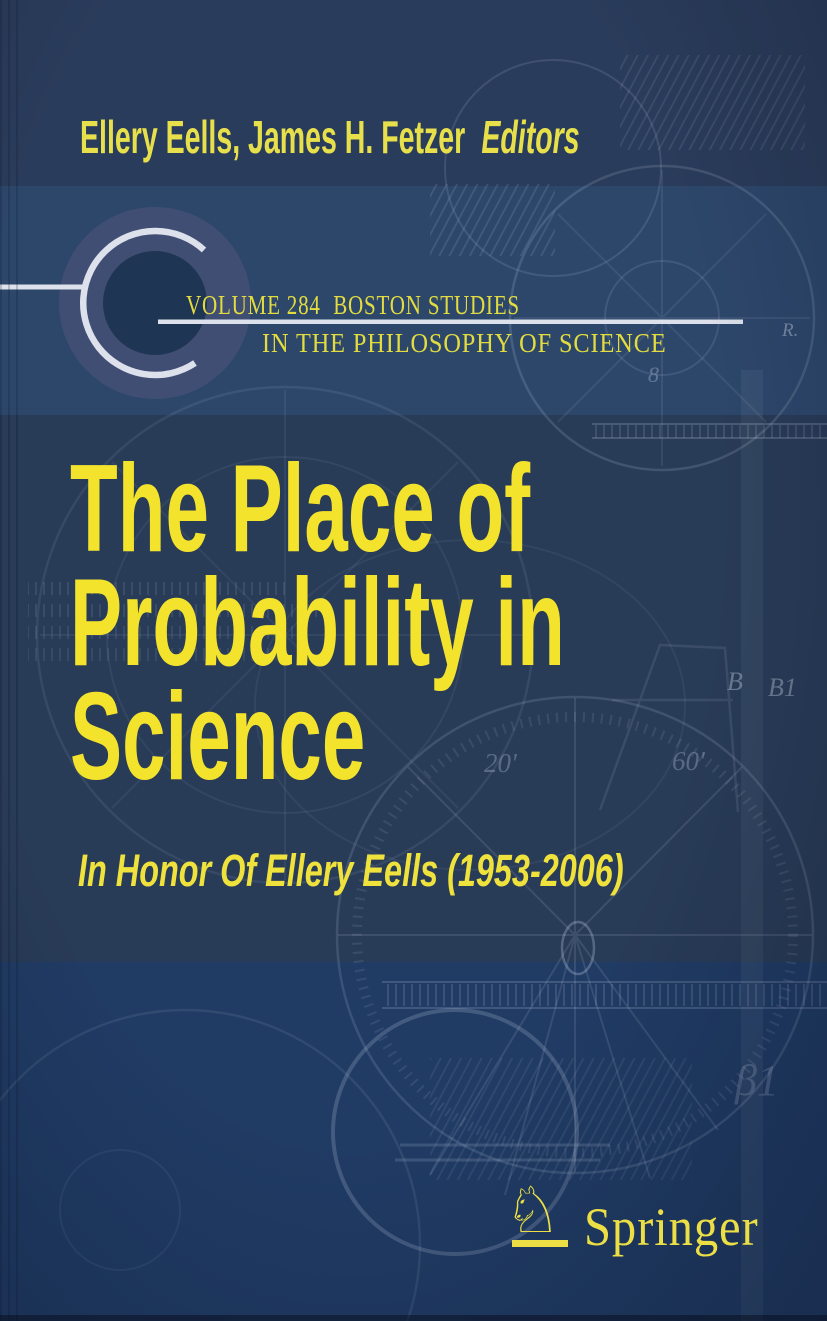 The image size is (827, 1321). I want to click on series-name-part2: IN THE PHILOSOPHY OF SCIENCE, so click(464, 343).